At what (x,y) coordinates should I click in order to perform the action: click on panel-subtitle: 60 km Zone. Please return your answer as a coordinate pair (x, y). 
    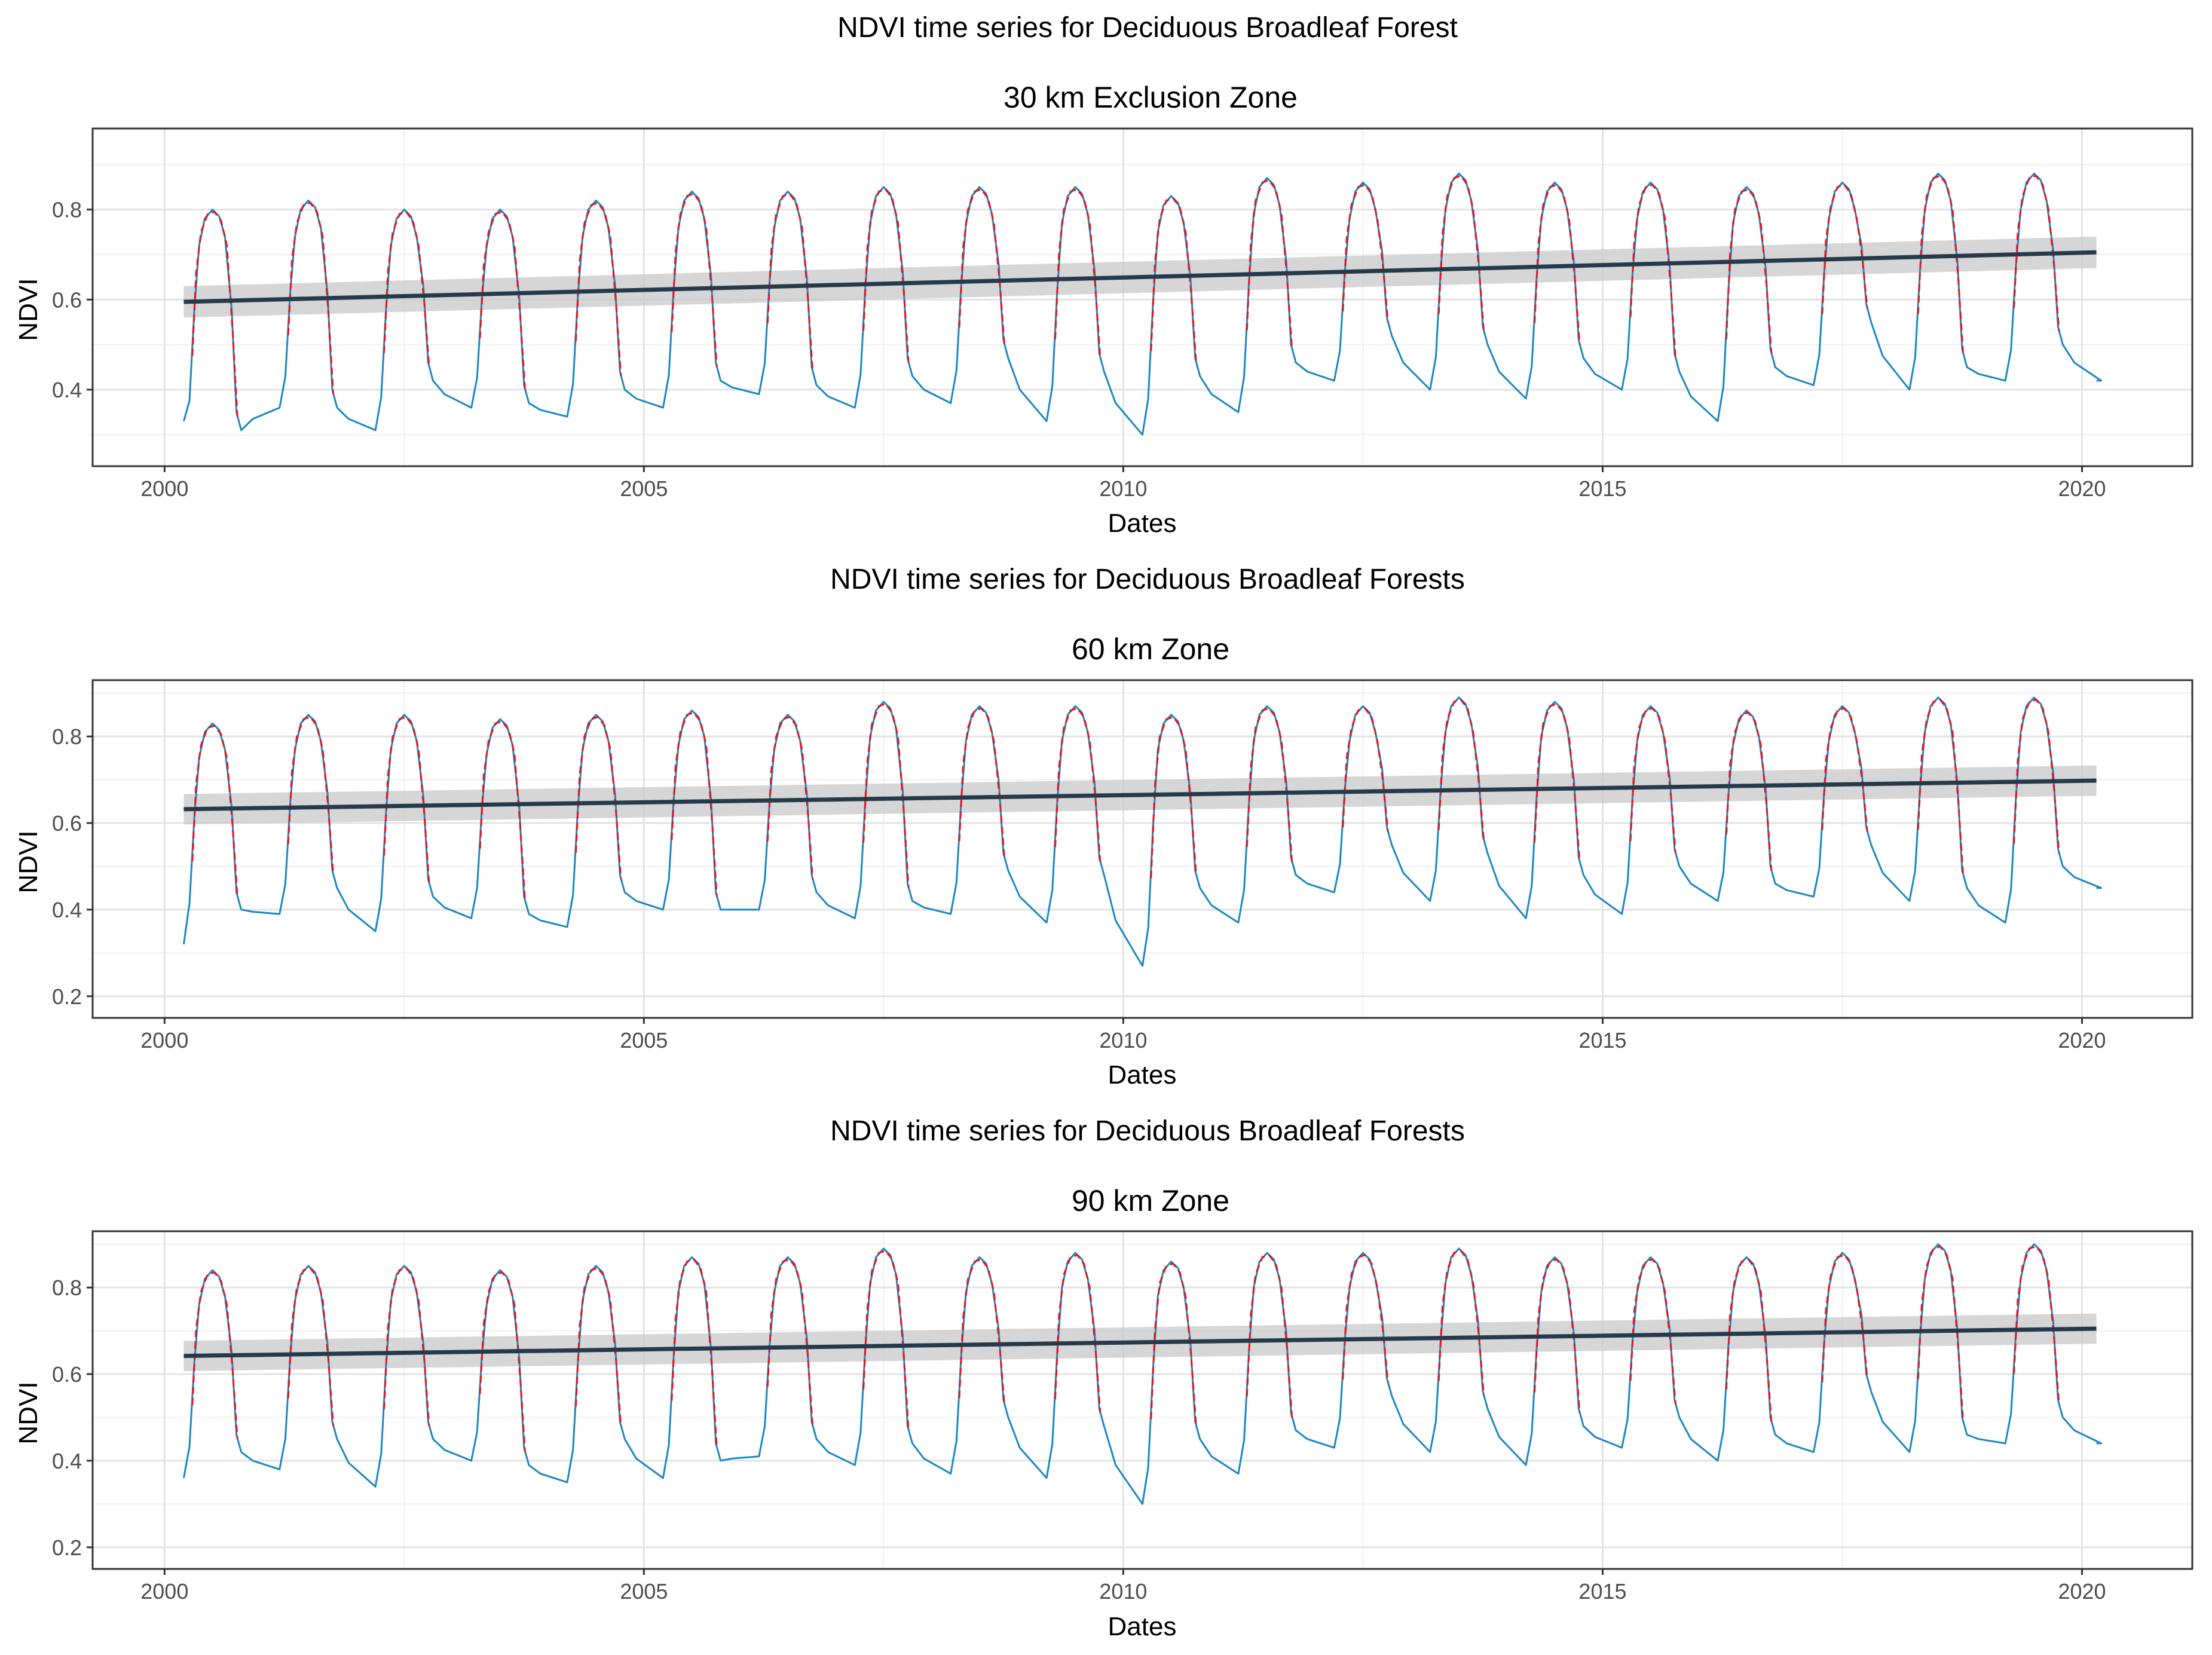
    Looking at the image, I should click on (1150, 649).